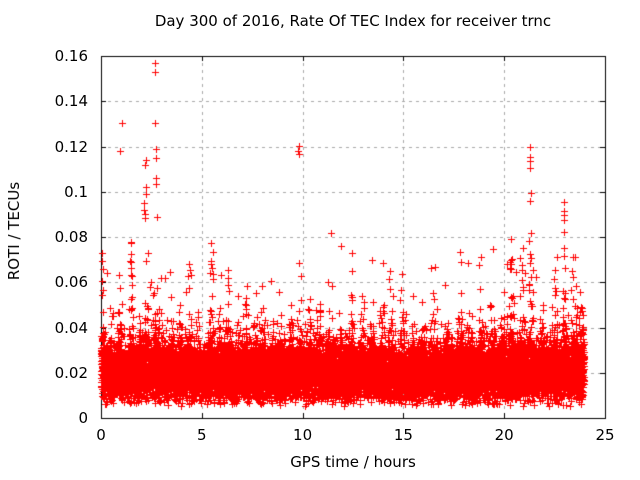 The width and height of the screenshot is (640, 480). What do you see at coordinates (71, 146) in the screenshot?
I see `y-tick-label: 0.12` at bounding box center [71, 146].